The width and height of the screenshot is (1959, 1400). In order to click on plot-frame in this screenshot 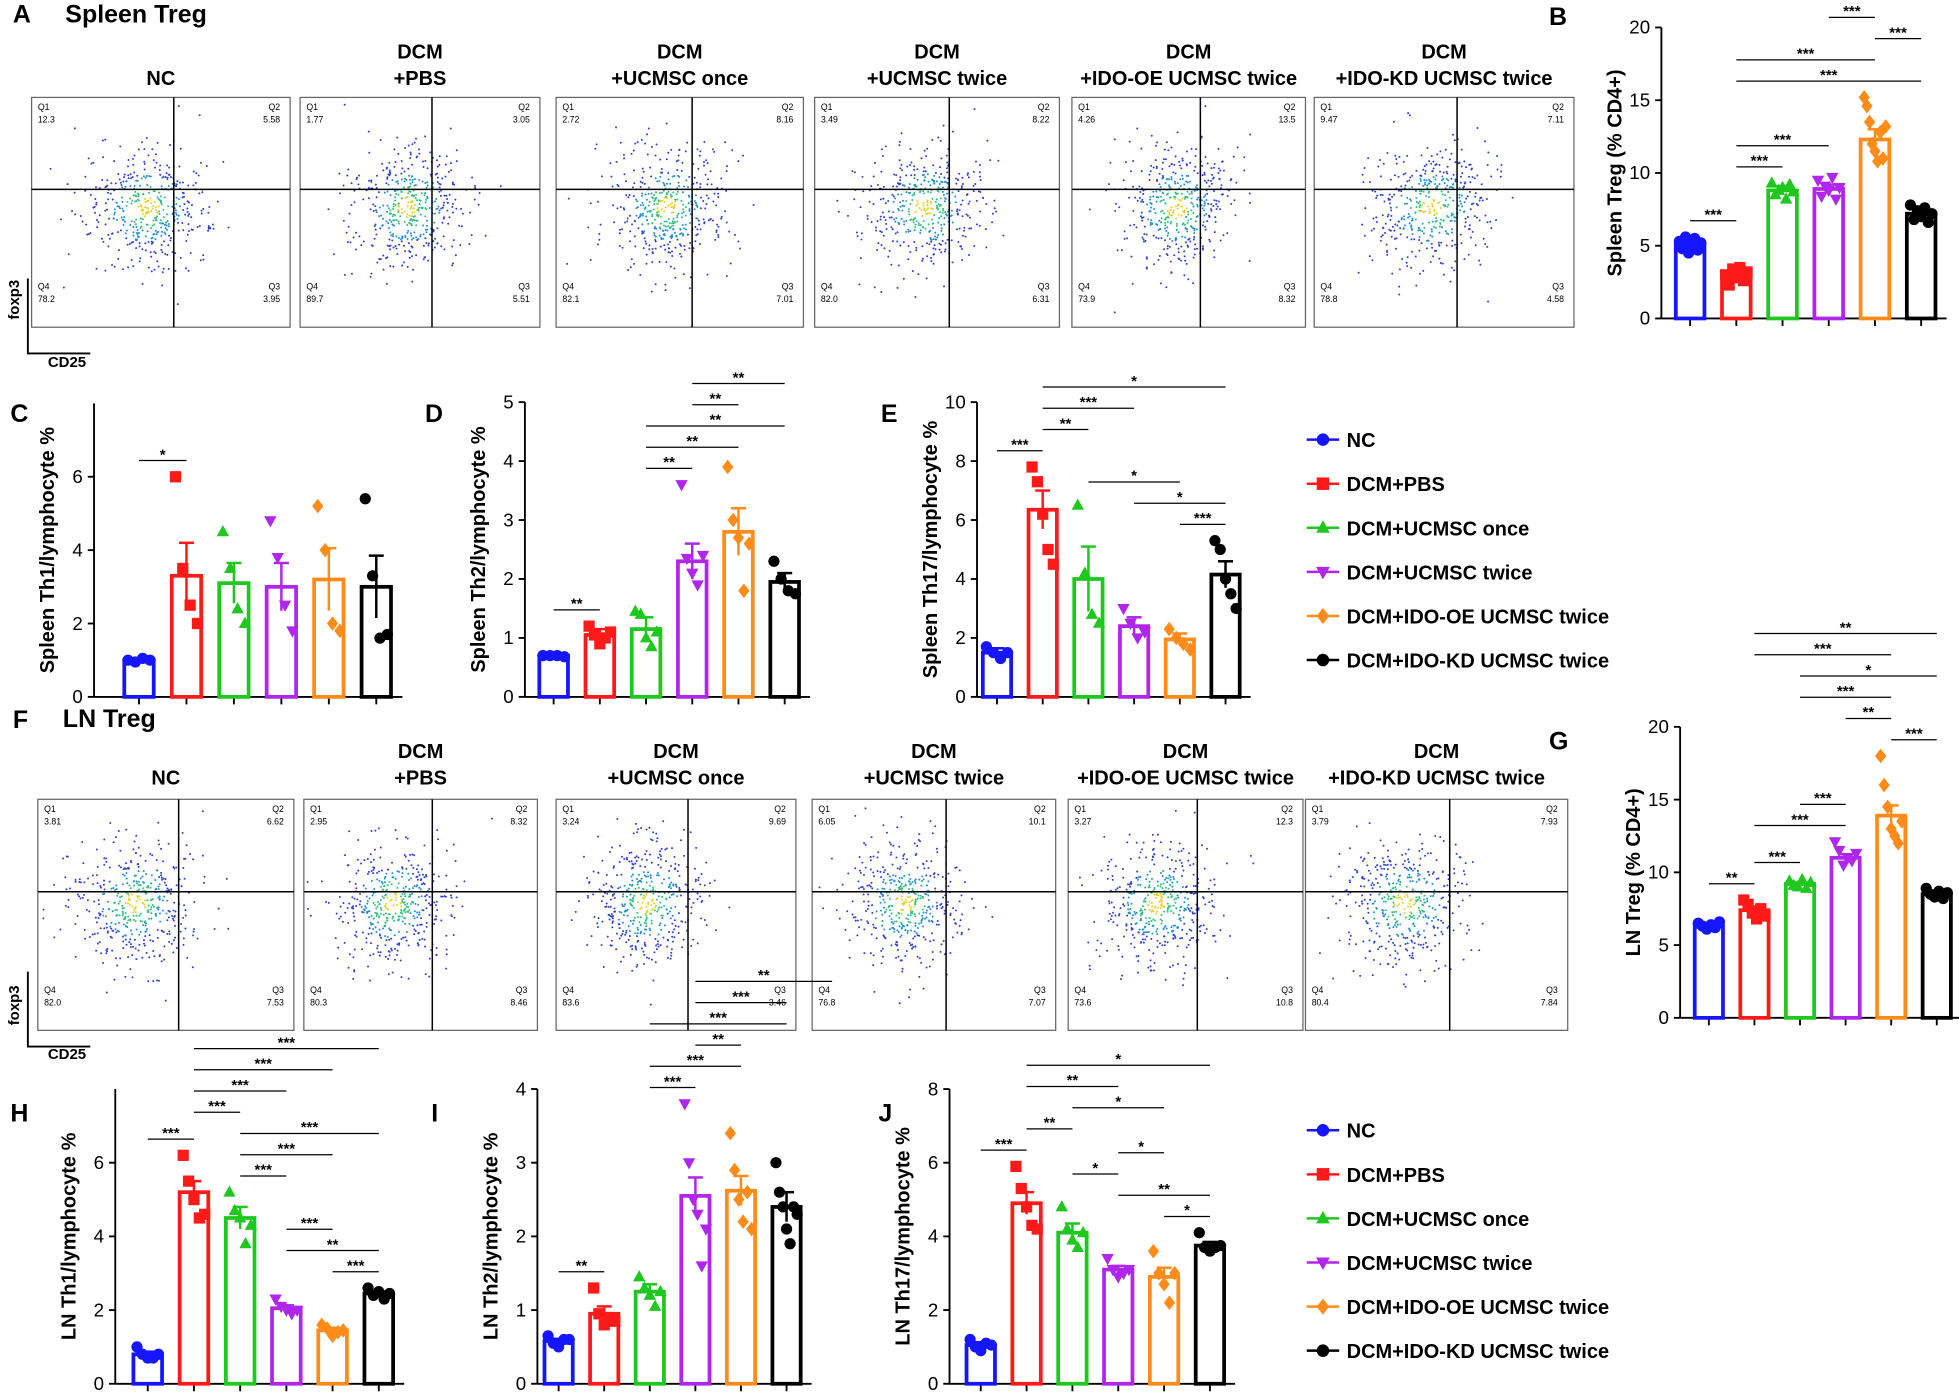, I will do `click(420, 212)`.